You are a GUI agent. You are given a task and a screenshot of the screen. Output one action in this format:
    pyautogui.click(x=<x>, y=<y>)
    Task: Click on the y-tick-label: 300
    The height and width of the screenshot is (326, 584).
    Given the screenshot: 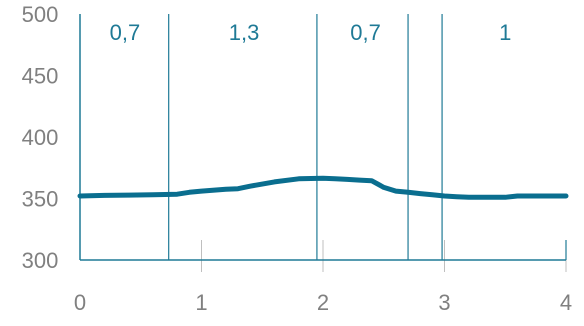 What is the action you would take?
    pyautogui.click(x=40, y=260)
    